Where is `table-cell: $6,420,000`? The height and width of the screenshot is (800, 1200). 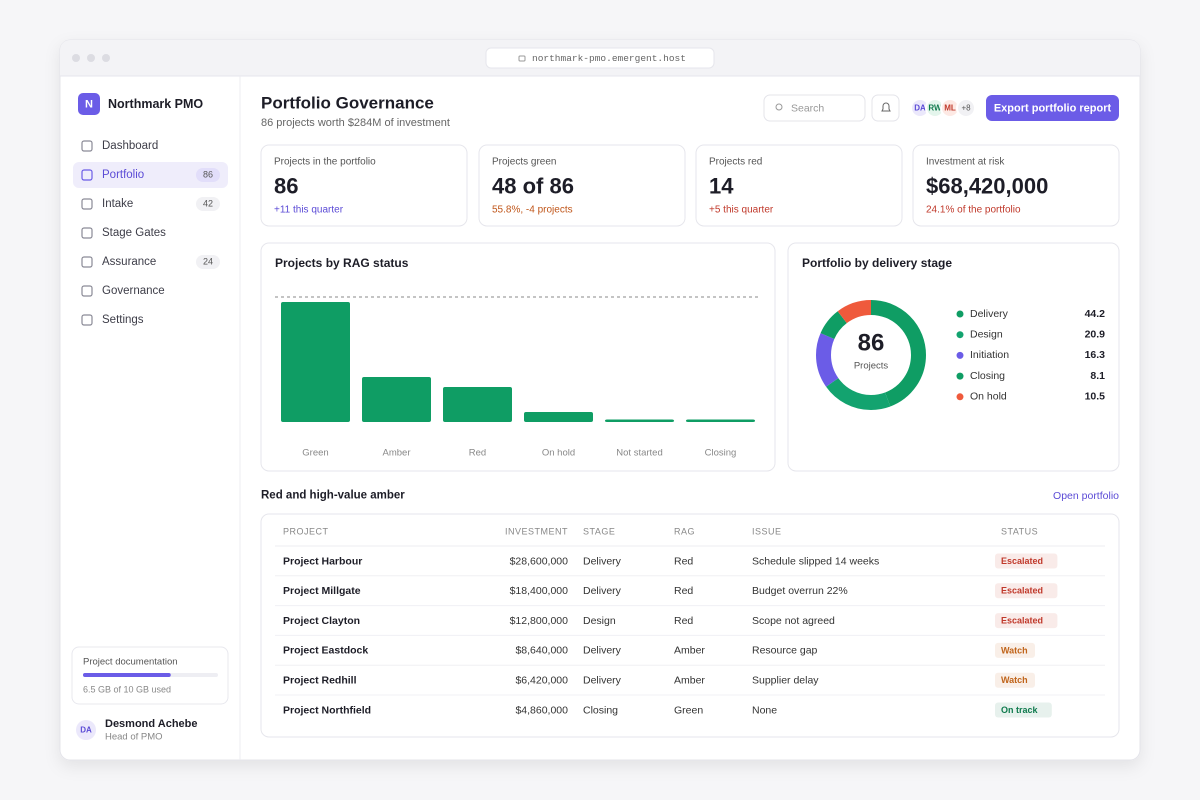 table-cell: $6,420,000 is located at coordinates (541, 680).